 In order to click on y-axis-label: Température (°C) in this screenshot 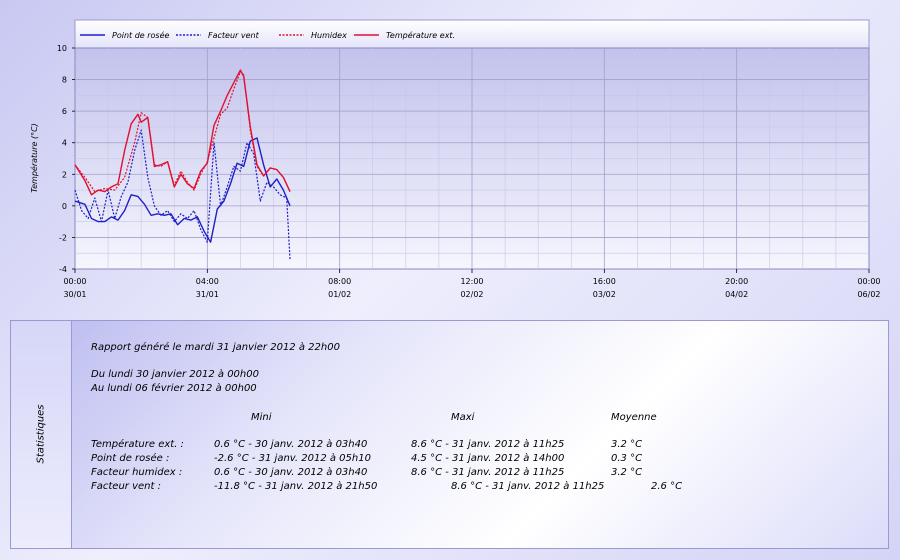, I will do `click(34, 158)`.